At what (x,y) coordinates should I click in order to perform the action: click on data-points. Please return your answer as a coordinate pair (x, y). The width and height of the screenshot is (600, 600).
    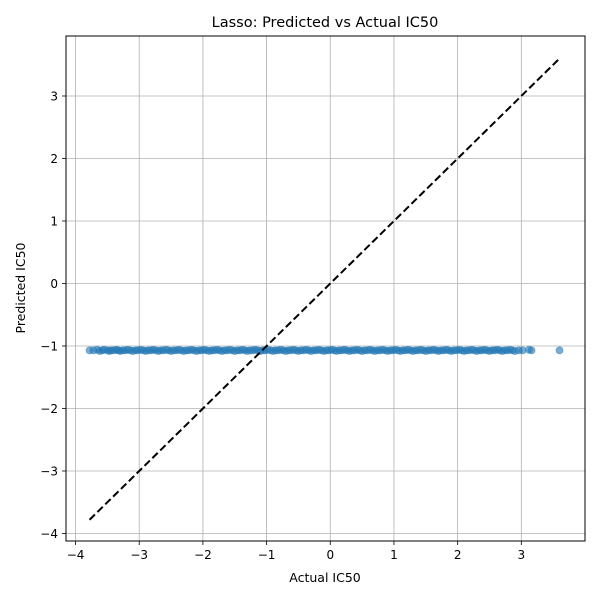
    Looking at the image, I should click on (324, 350).